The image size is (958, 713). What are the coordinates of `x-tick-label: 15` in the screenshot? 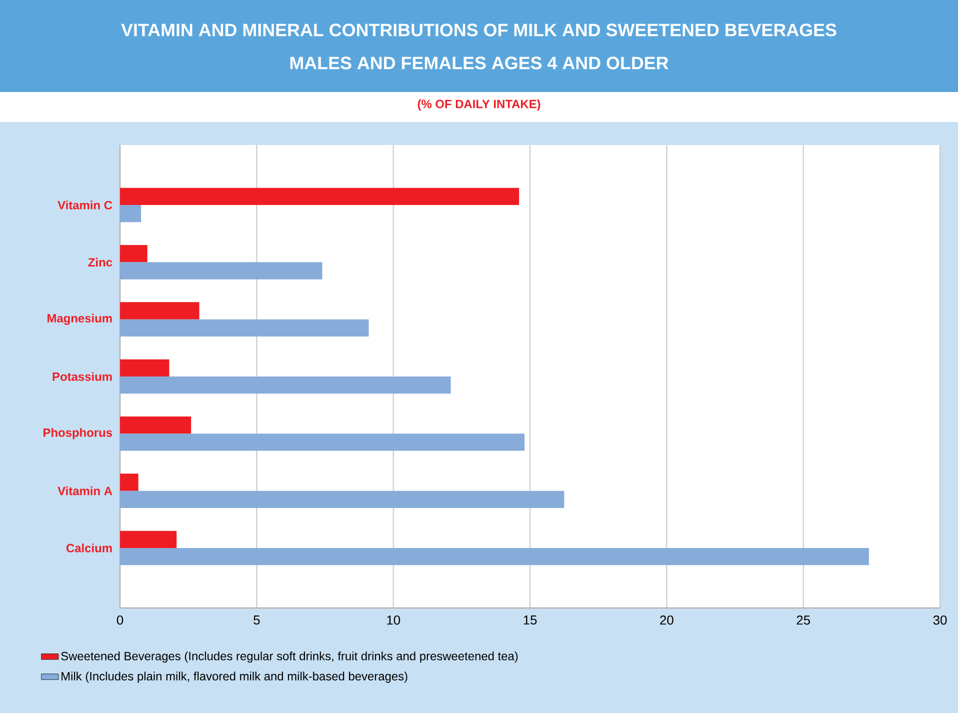 It's located at (530, 620).